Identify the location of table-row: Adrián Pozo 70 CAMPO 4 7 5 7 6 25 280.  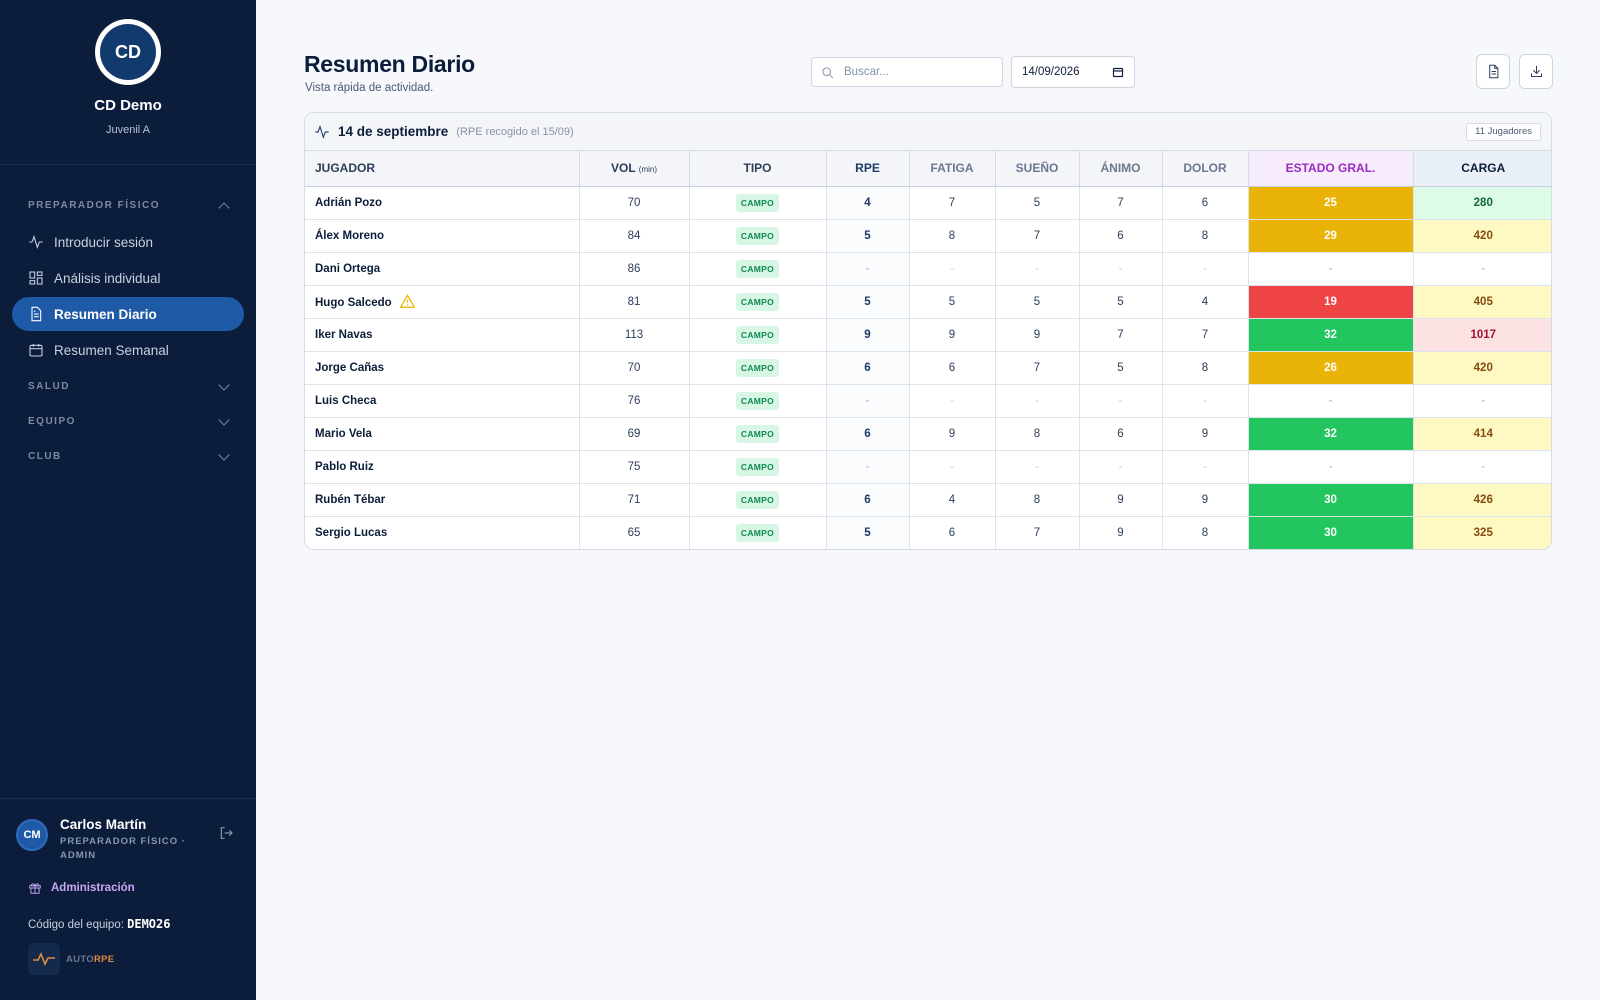
(928, 203).